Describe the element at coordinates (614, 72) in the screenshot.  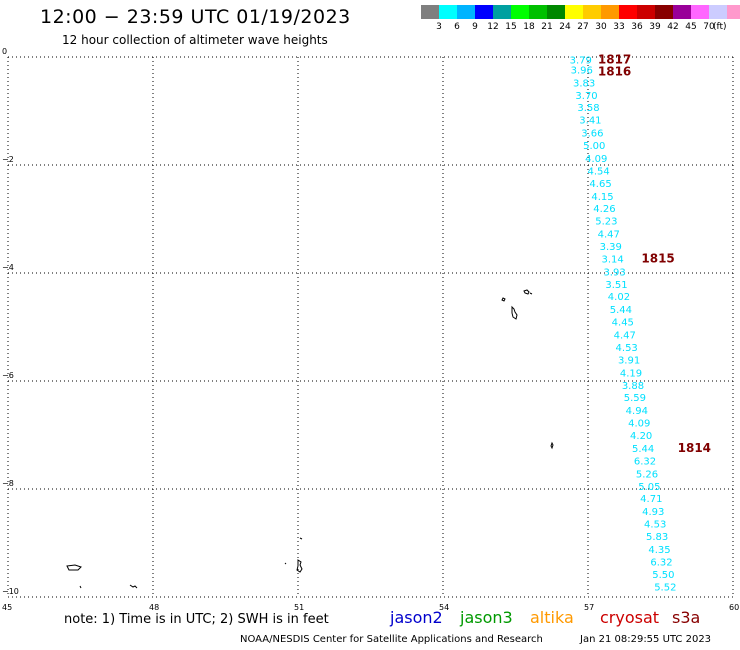
I see `pass-number-label: 1816` at that location.